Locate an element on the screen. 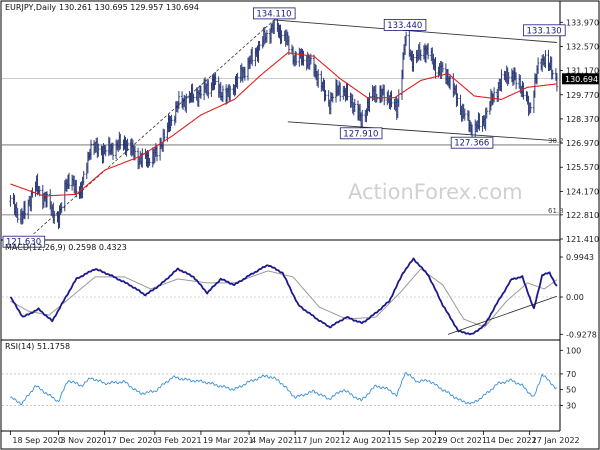 This screenshot has height=450, width=600. current-price-label: 130.694 is located at coordinates (581, 79).